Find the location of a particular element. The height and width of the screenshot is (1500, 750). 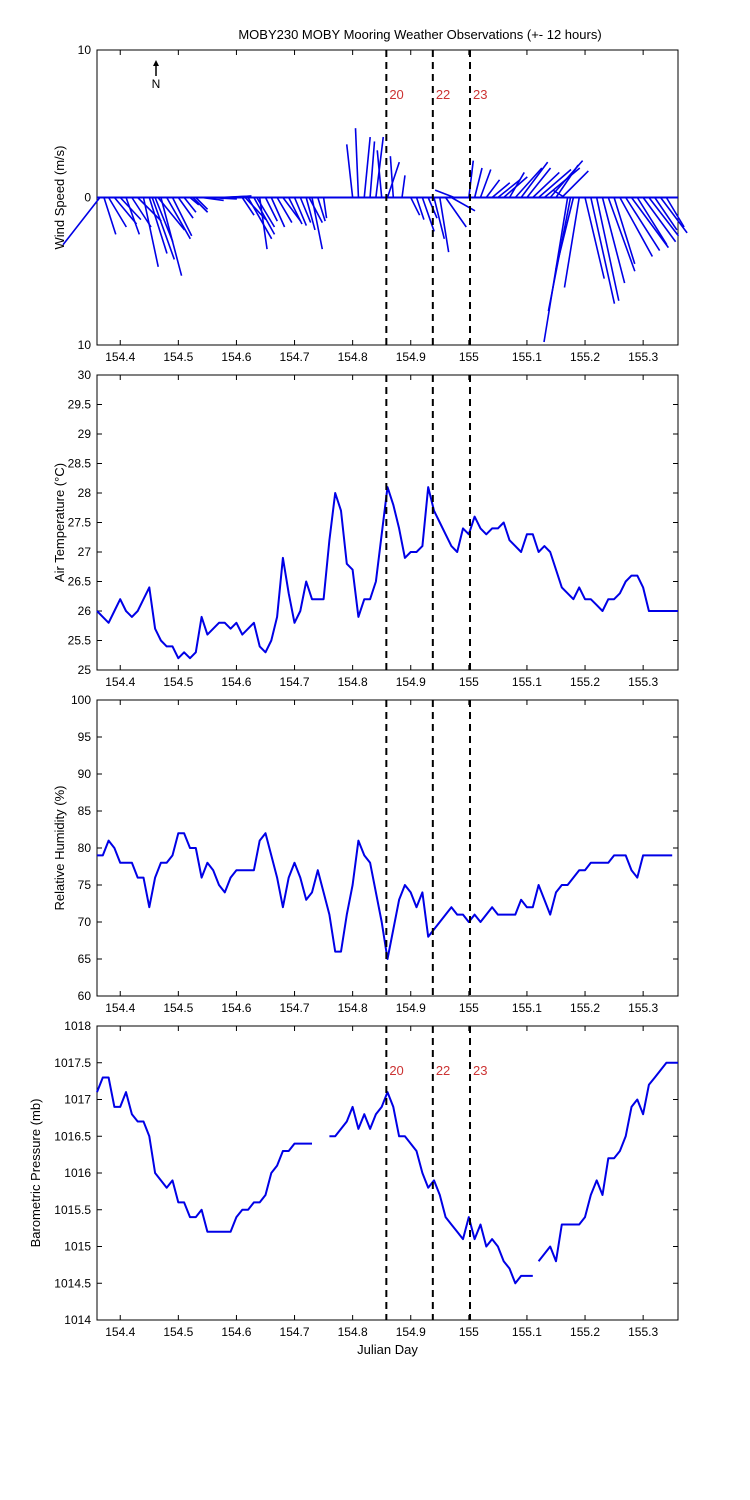

y-tick-label: 28 is located at coordinates (85, 493).